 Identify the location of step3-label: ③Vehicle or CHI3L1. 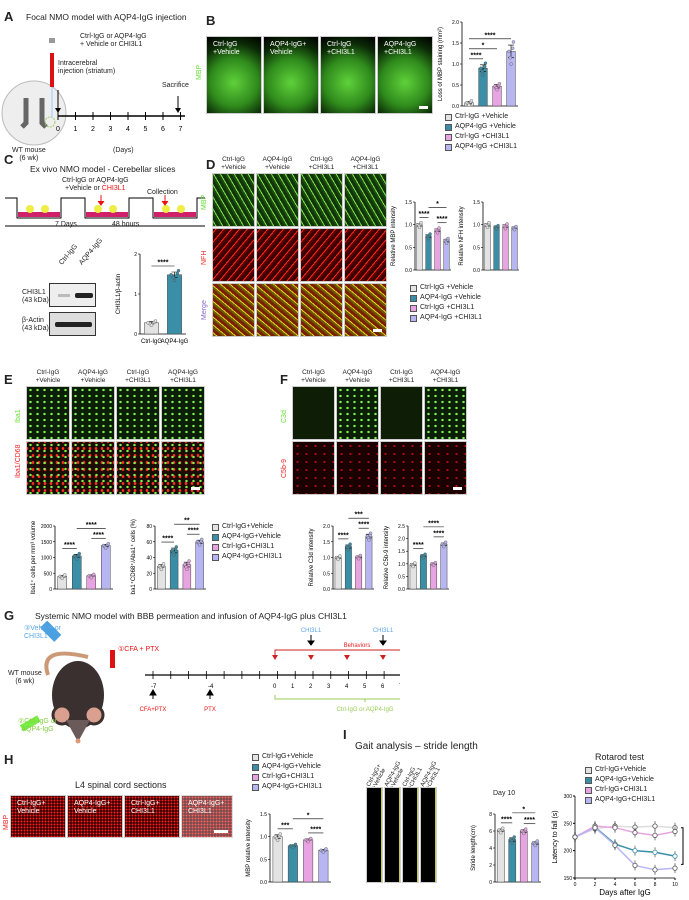
(43, 632).